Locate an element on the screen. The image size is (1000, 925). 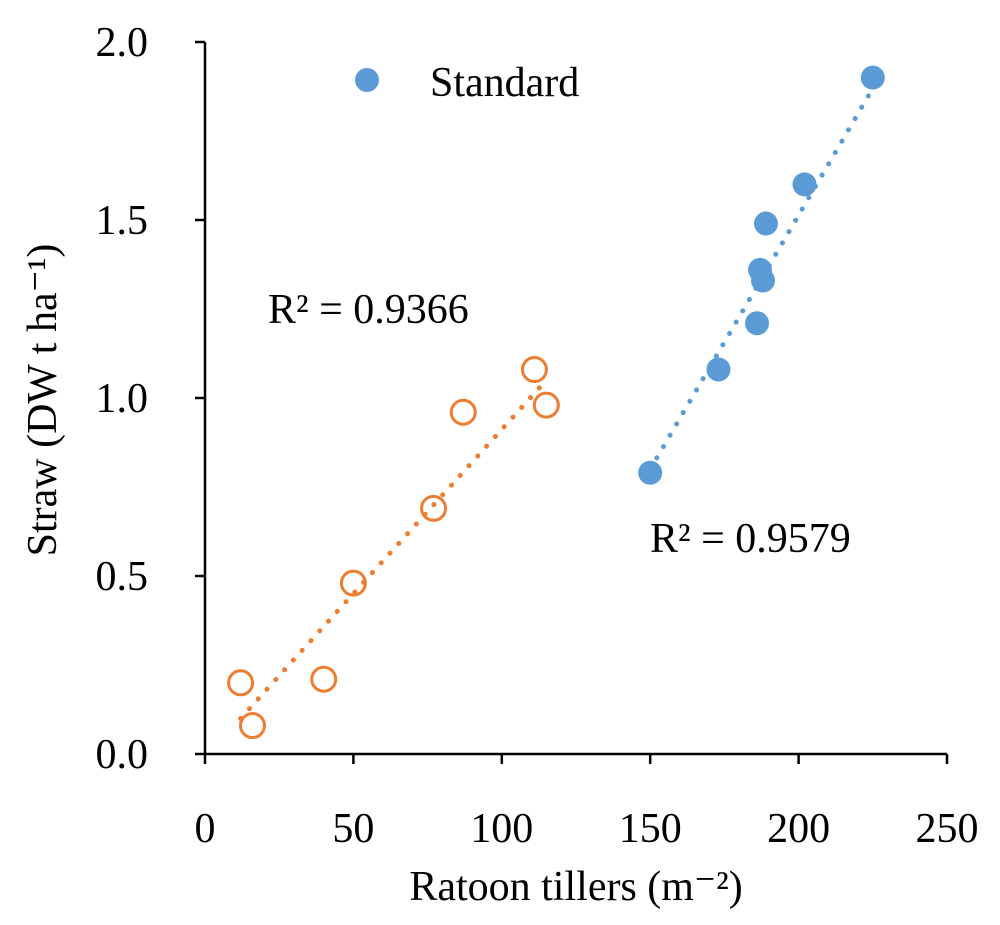
y-tick-label: 1.5 is located at coordinates (122, 221).